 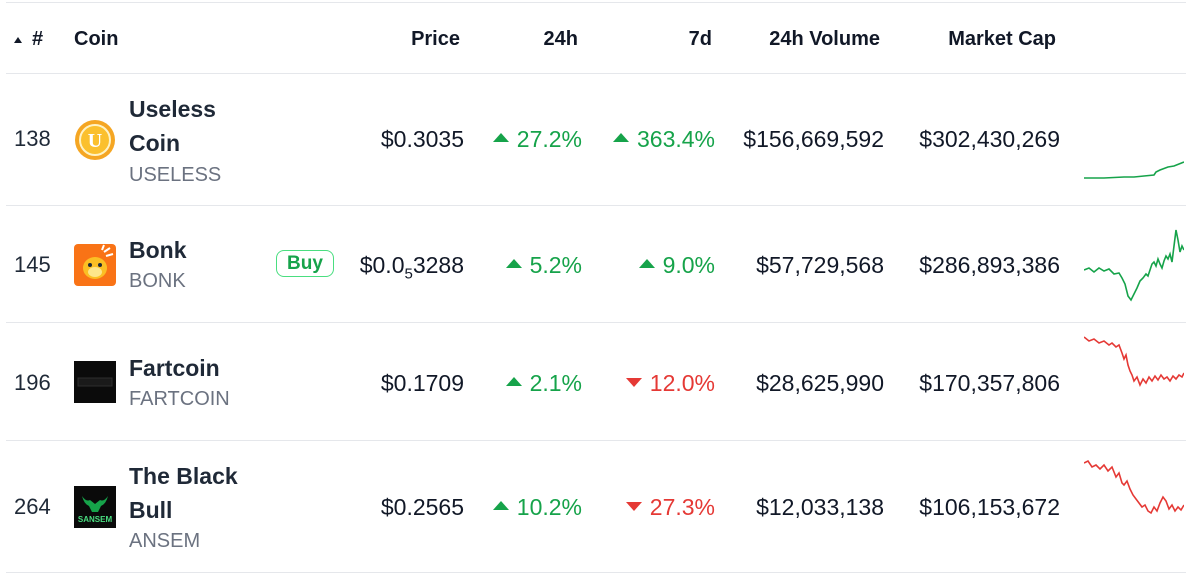 I want to click on coin-rank: 138, so click(x=32, y=138).